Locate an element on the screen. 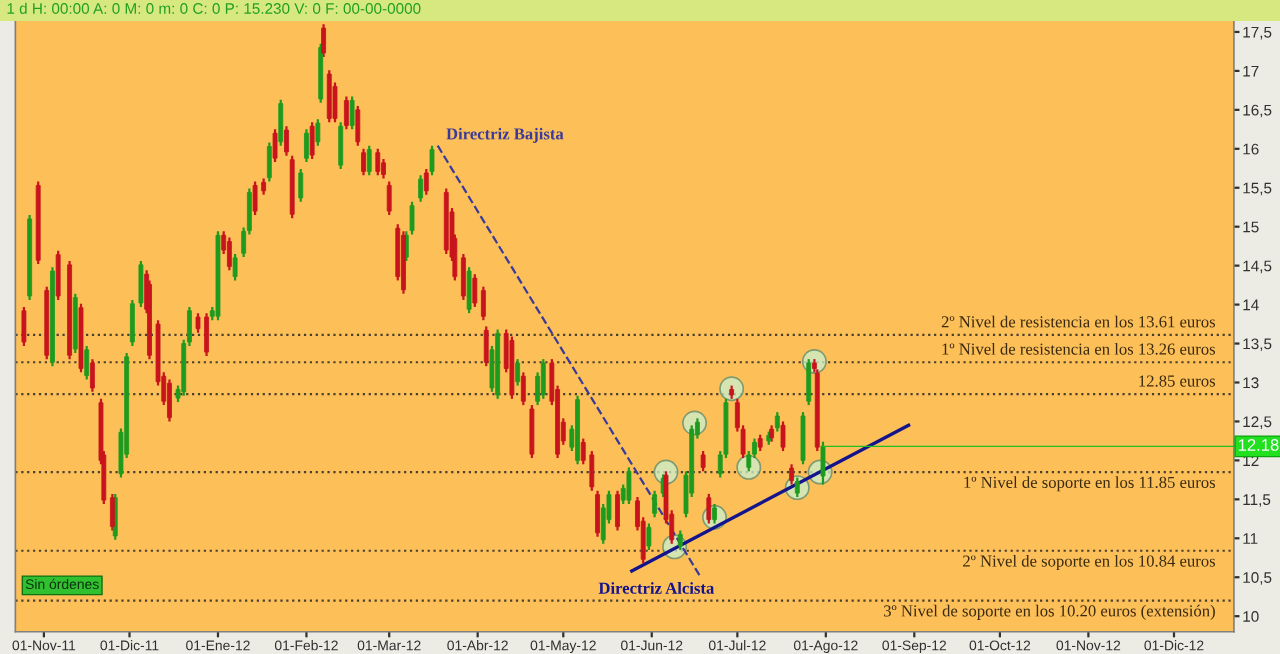 Image resolution: width=1280 pixels, height=654 pixels. series-label: Directriz Bajista is located at coordinates (505, 135).